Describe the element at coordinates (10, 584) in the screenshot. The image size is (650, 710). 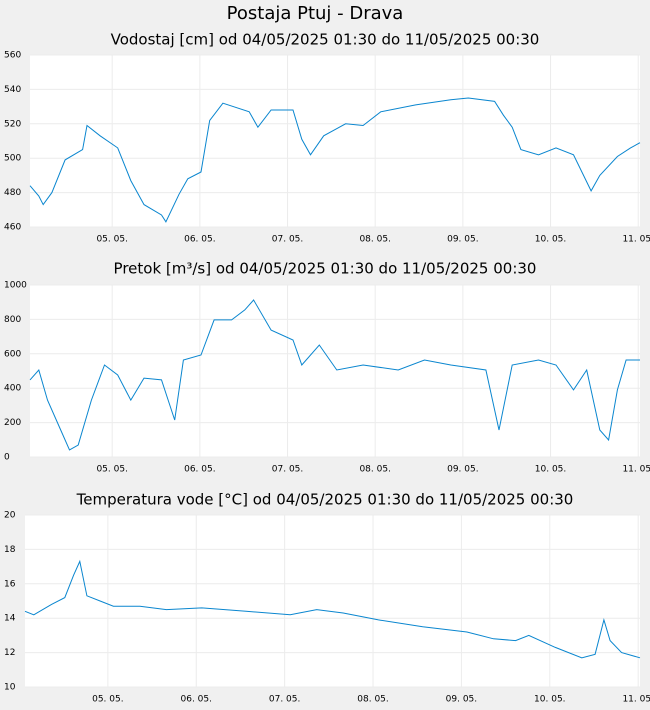
I see `y-tick-label: 16` at that location.